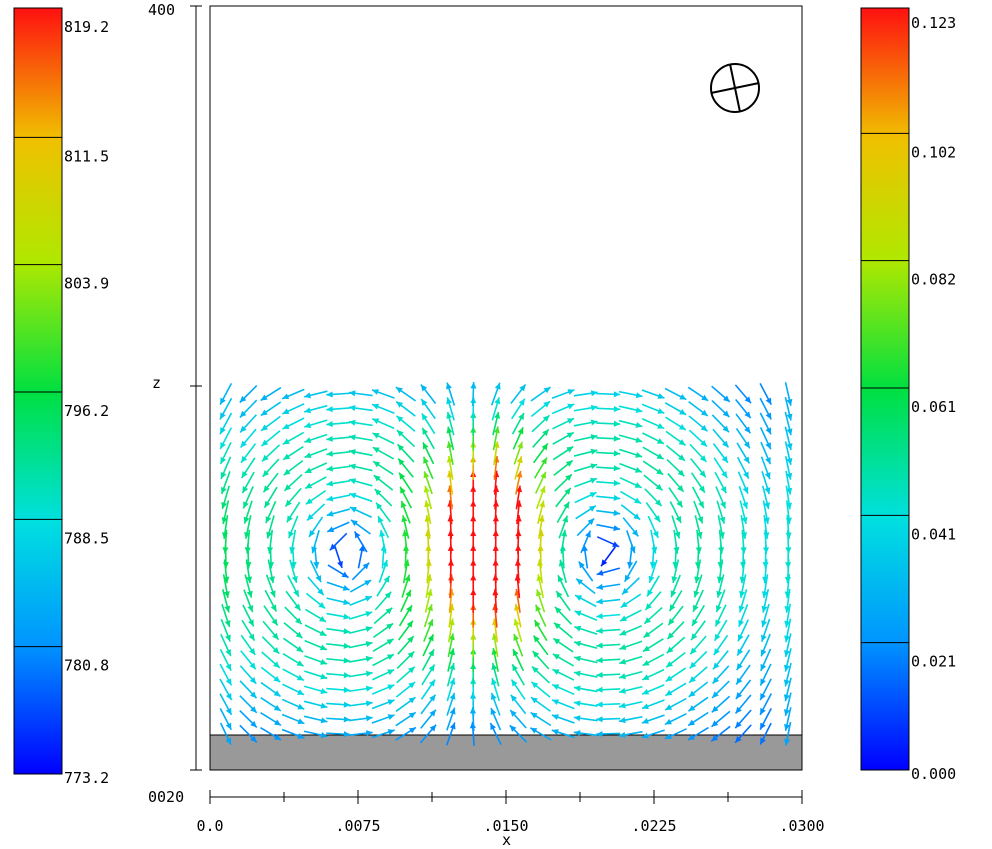 The width and height of the screenshot is (992, 849). I want to click on x-tick-label: .0300, so click(801, 826).